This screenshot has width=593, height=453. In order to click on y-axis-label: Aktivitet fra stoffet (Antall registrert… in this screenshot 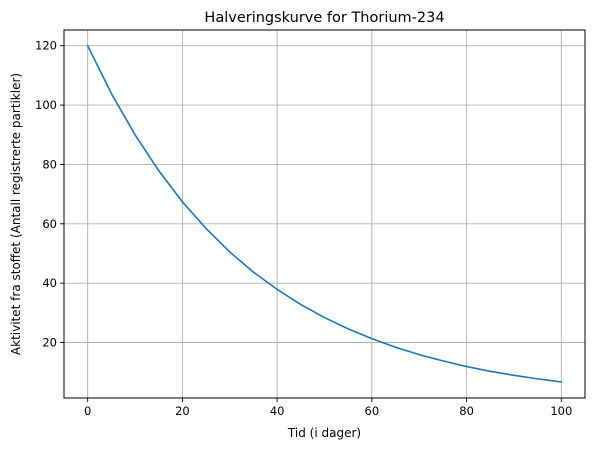, I will do `click(16, 214)`.